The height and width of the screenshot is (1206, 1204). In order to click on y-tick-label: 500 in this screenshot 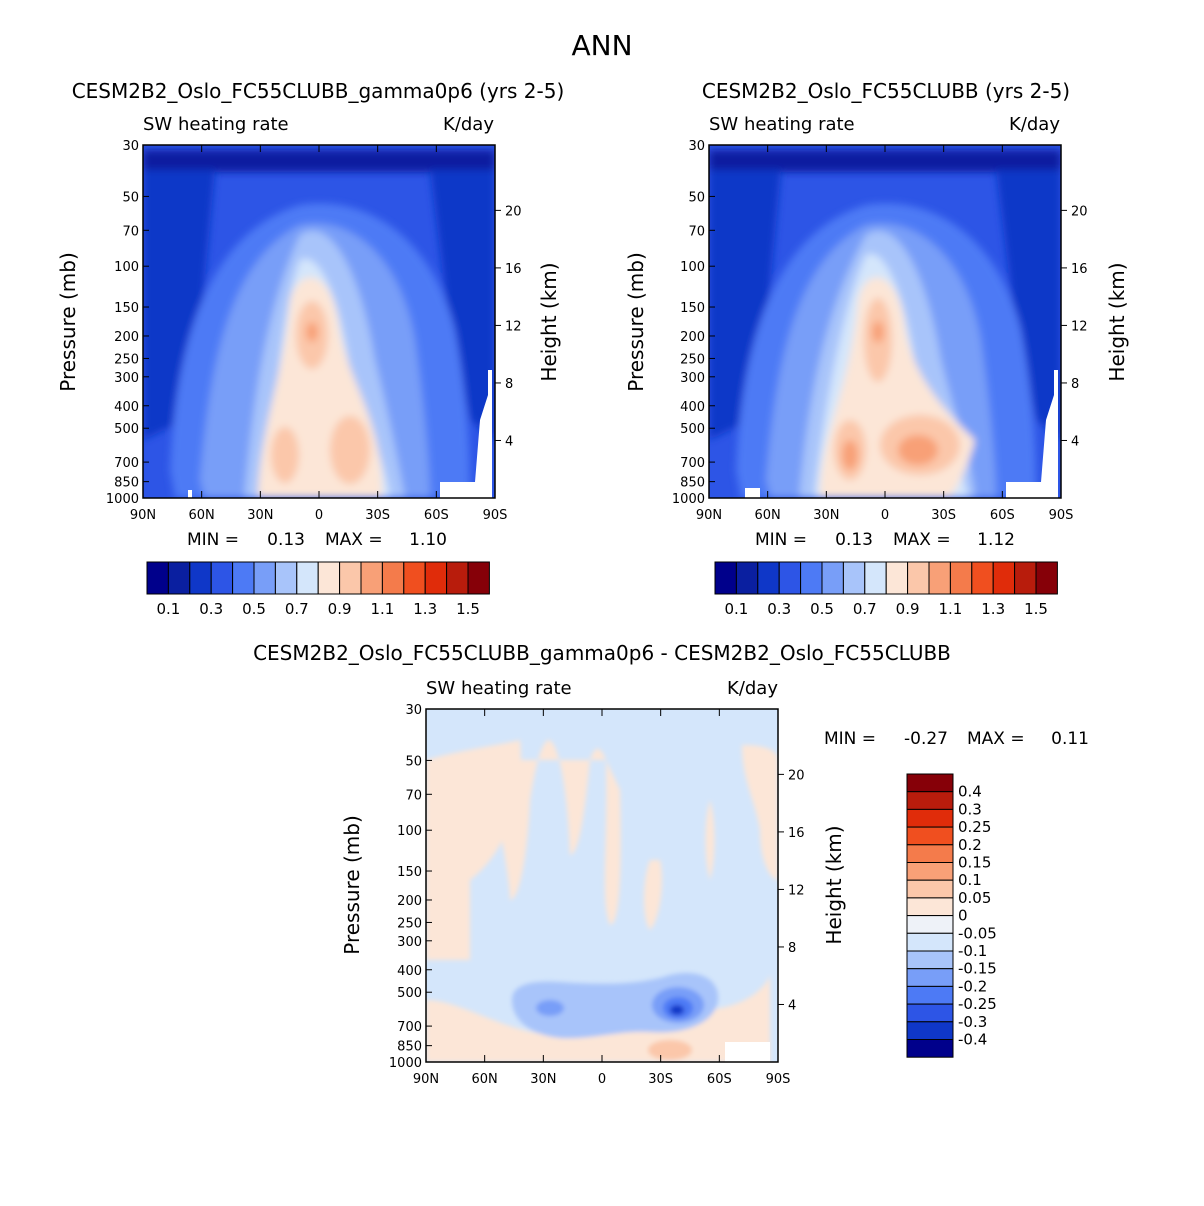, I will do `click(126, 429)`.